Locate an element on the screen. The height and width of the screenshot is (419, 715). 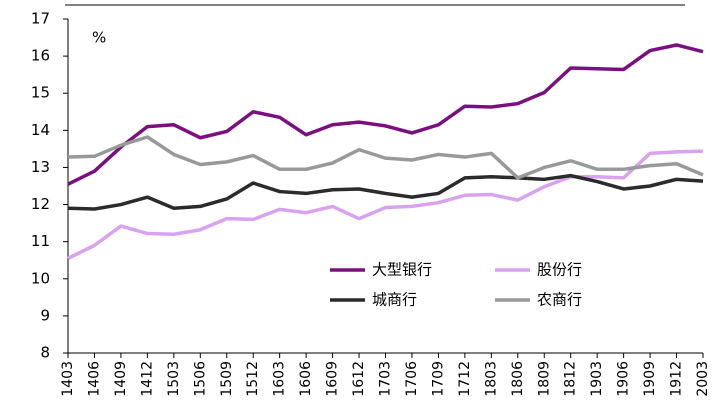
x-tick-label: 1906 is located at coordinates (624, 379).